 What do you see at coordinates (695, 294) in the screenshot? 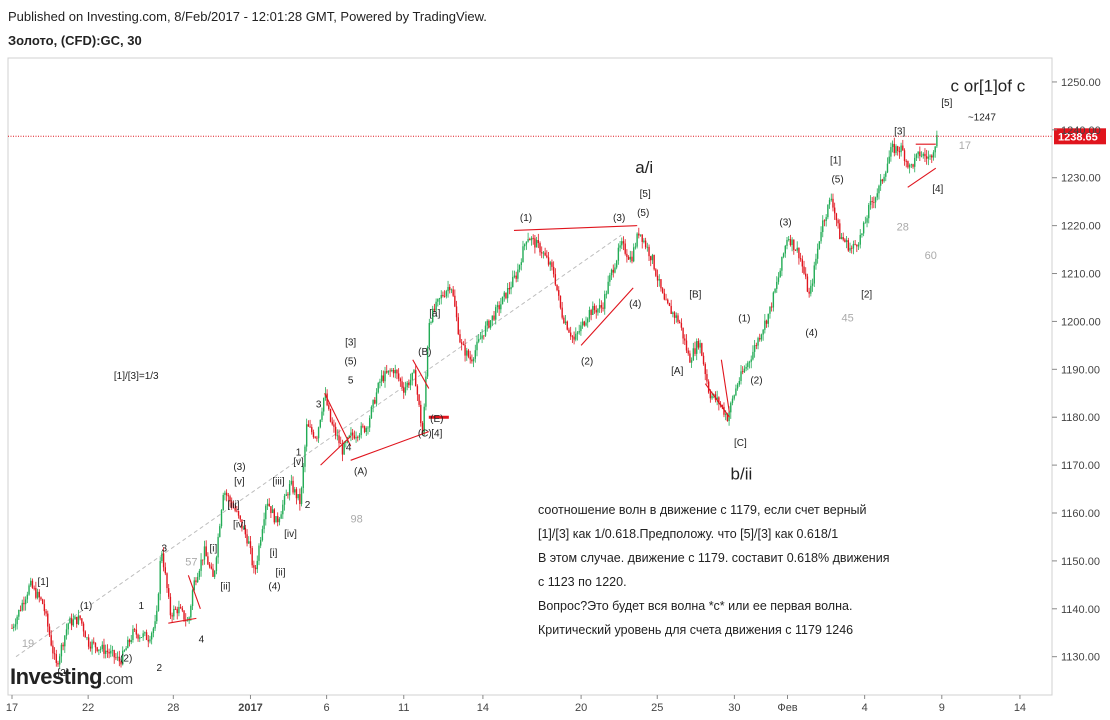
I see `wave-label: [B]` at bounding box center [695, 294].